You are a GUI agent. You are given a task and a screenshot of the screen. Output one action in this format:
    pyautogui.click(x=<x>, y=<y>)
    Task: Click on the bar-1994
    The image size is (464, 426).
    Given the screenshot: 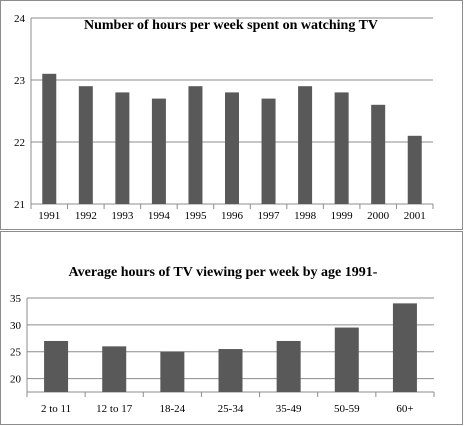 What is the action you would take?
    pyautogui.click(x=158, y=151)
    